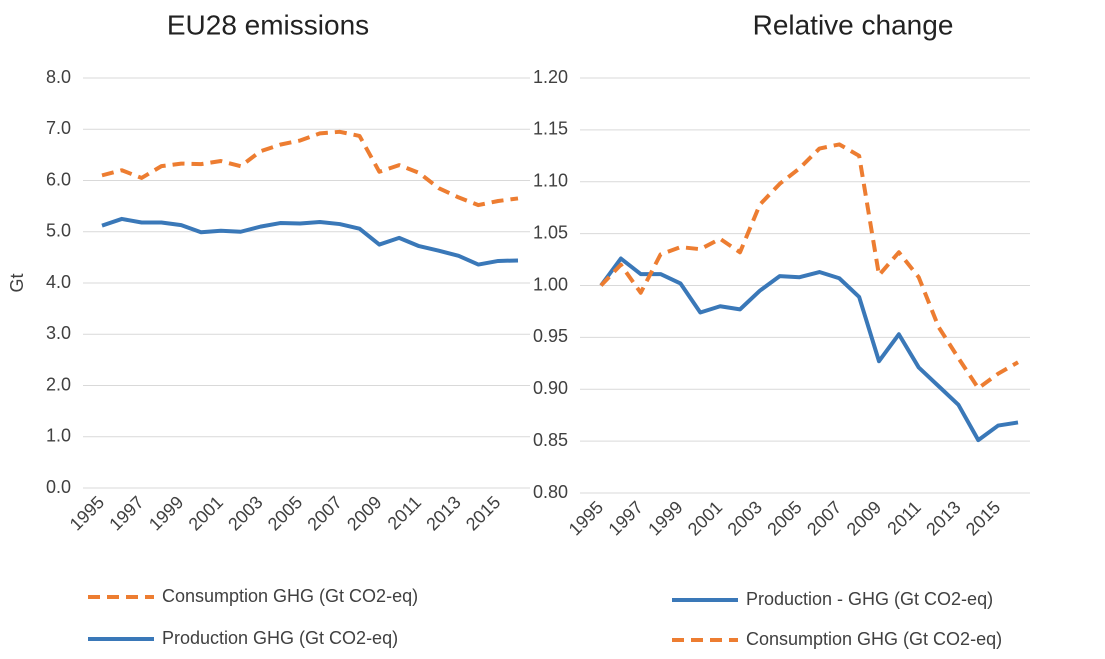 The height and width of the screenshot is (659, 1105). What do you see at coordinates (550, 129) in the screenshot?
I see `y-tick-label: 1.15` at bounding box center [550, 129].